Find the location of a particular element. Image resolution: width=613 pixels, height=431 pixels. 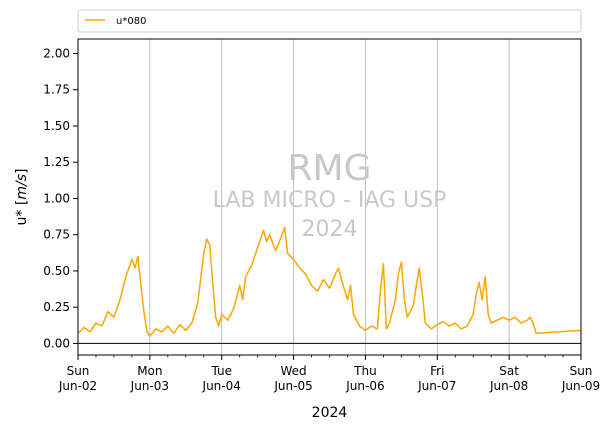

watermark-line-3: 2024 is located at coordinates (330, 229).